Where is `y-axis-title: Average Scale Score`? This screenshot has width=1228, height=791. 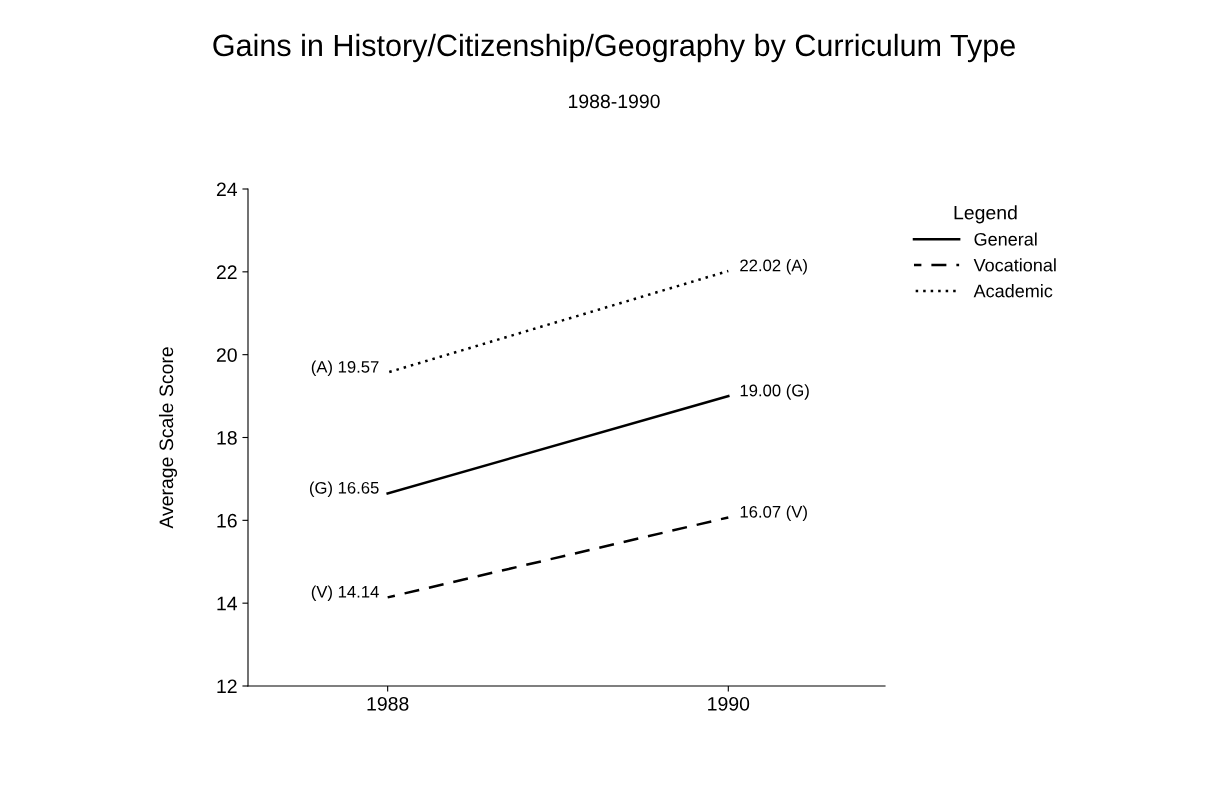 y-axis-title: Average Scale Score is located at coordinates (168, 438).